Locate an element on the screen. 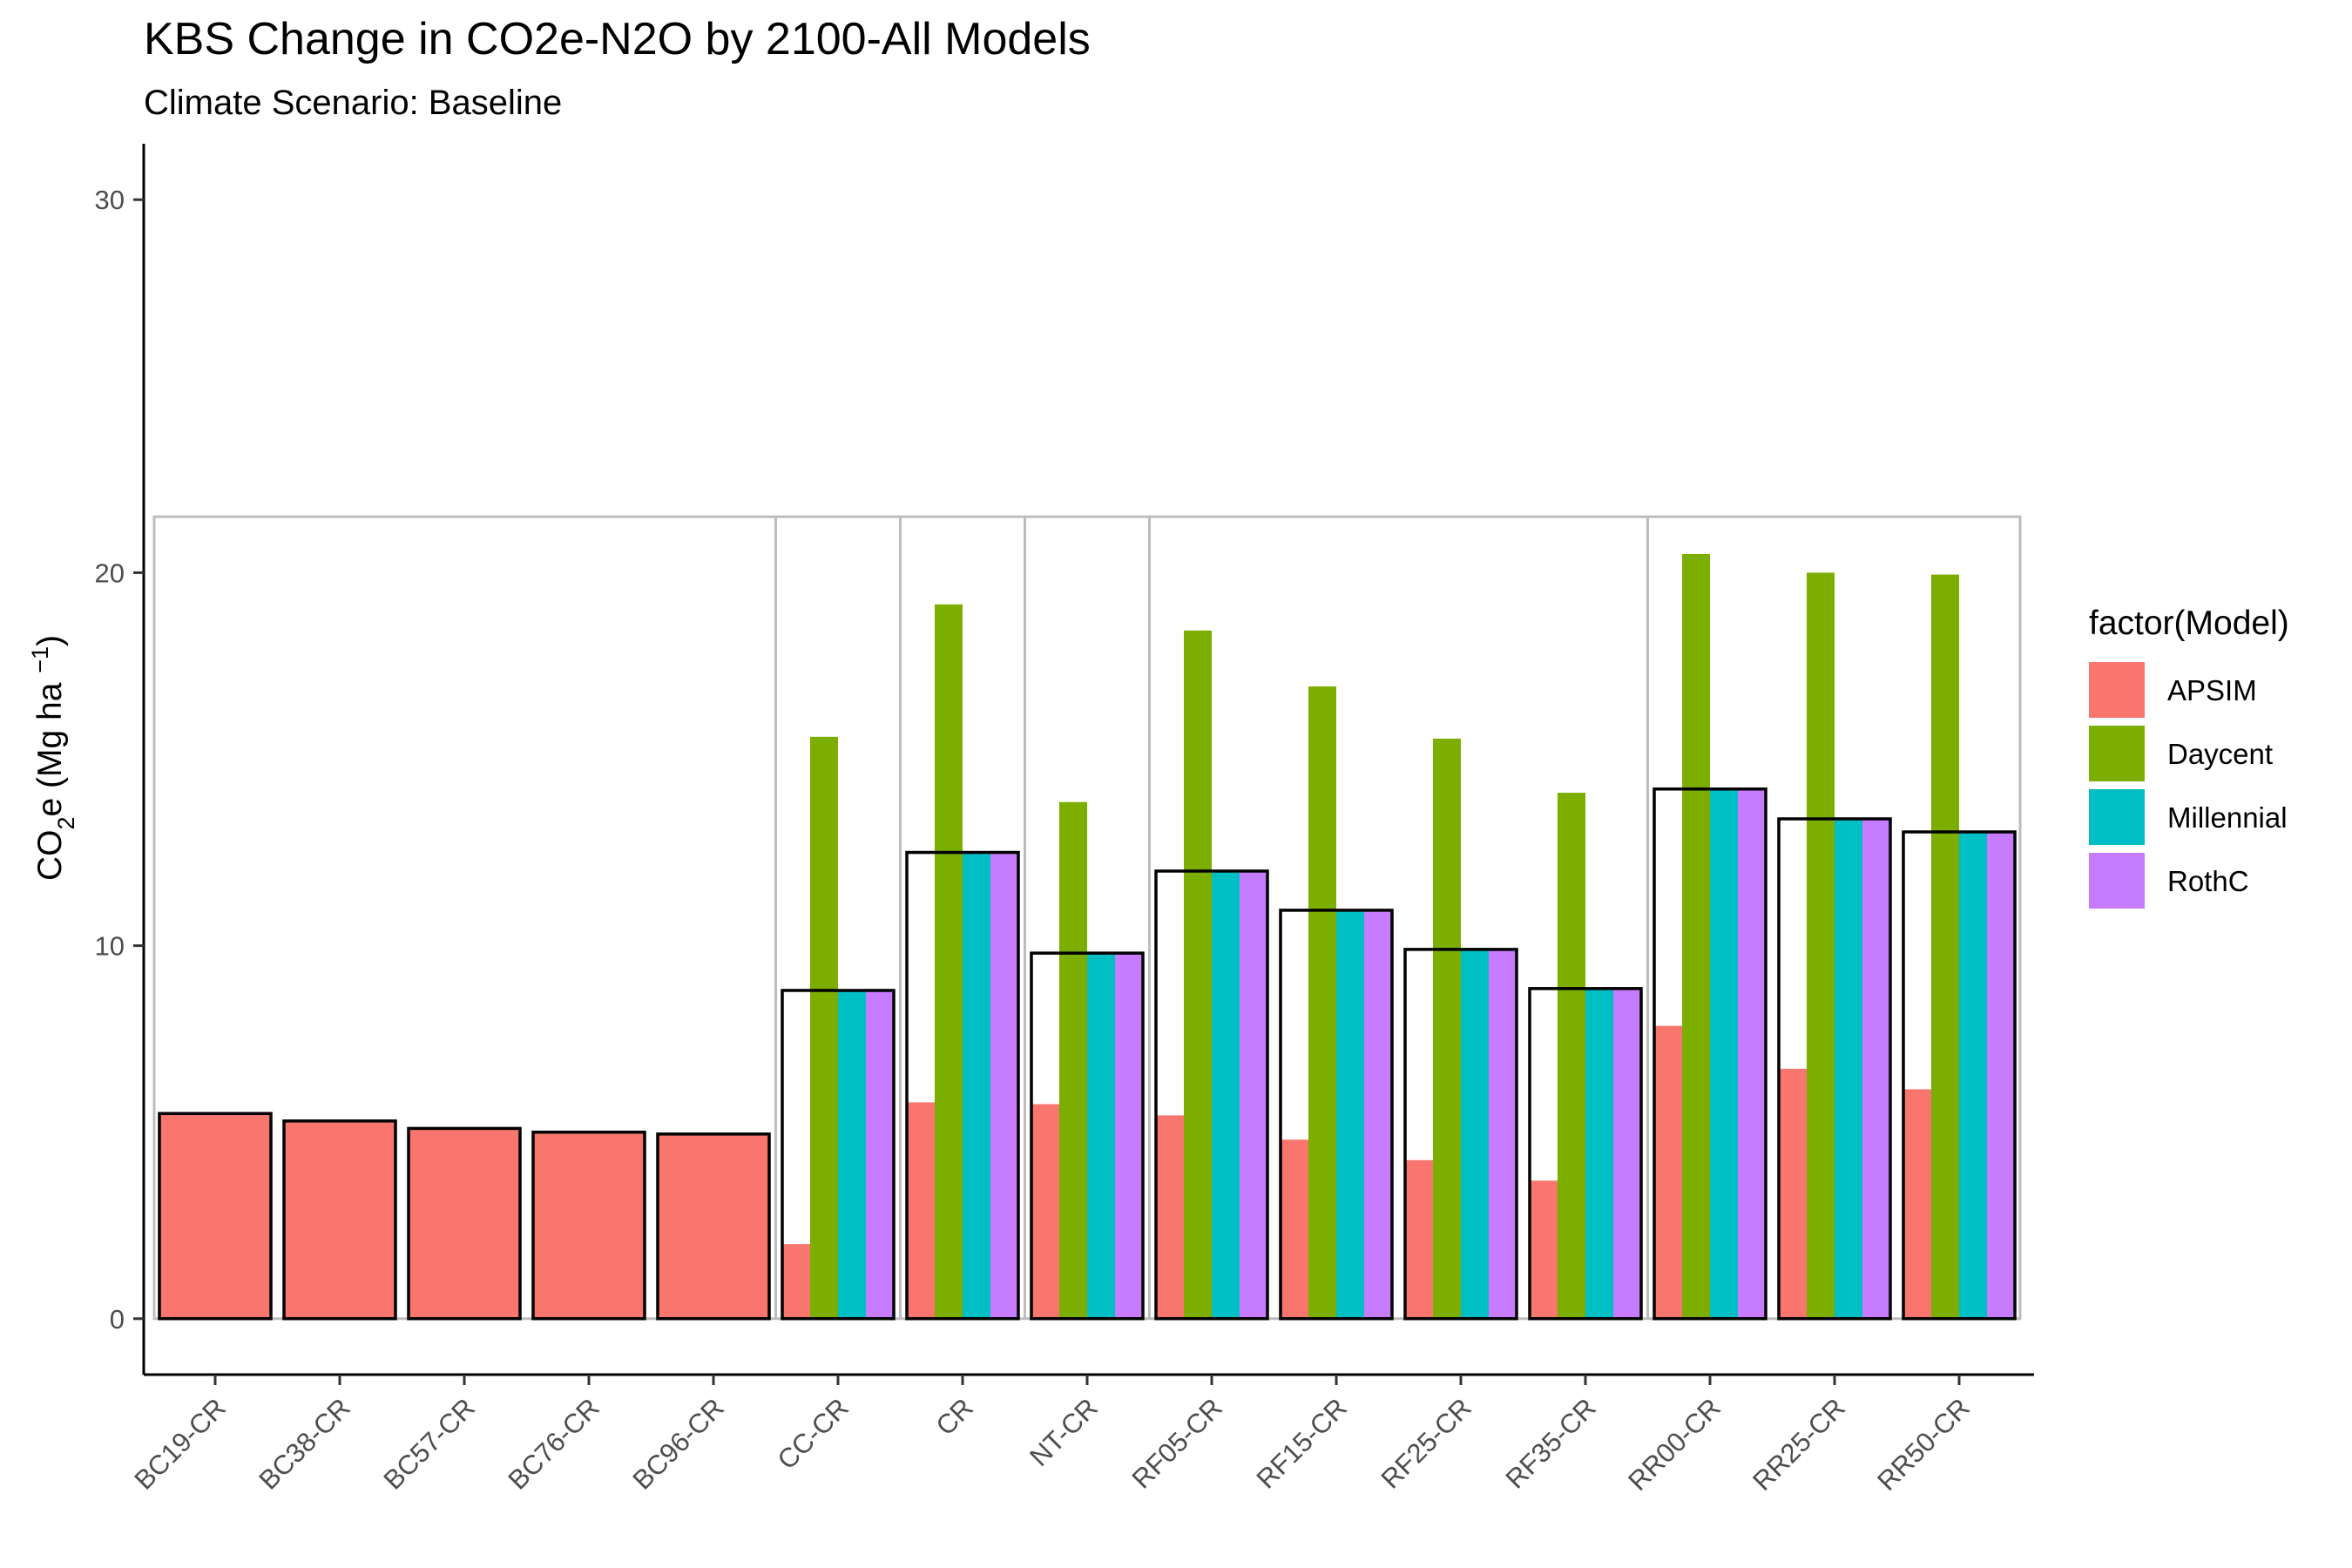 Image resolution: width=2352 pixels, height=1568 pixels. x-tick-label: RF25-CR is located at coordinates (1426, 1443).